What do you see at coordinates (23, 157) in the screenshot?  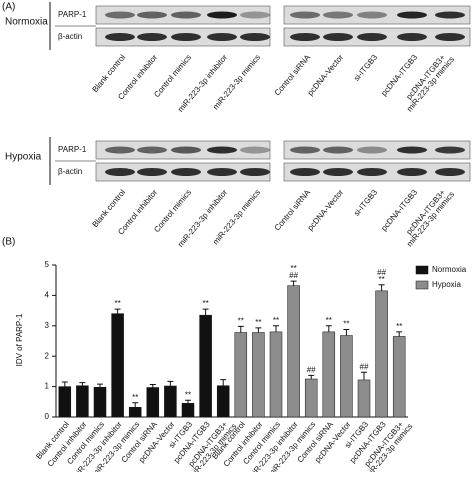 I see `condition-label: Hypoxia` at bounding box center [23, 157].